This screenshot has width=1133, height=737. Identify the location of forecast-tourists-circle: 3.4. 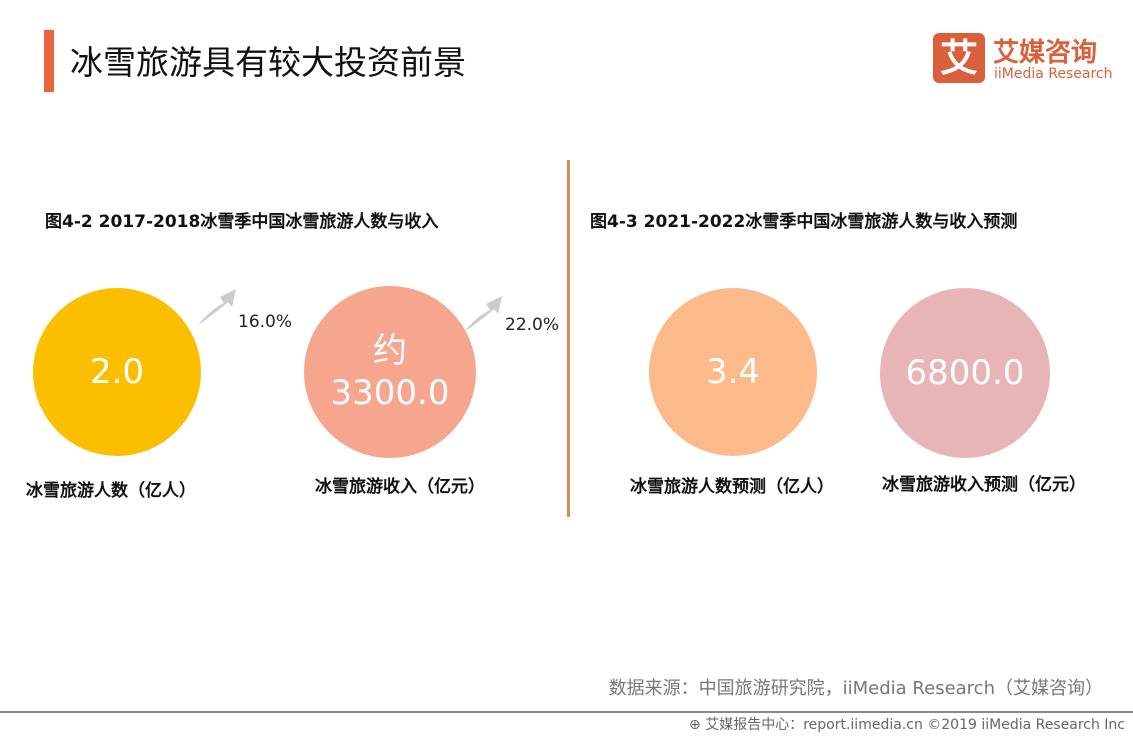
(733, 372).